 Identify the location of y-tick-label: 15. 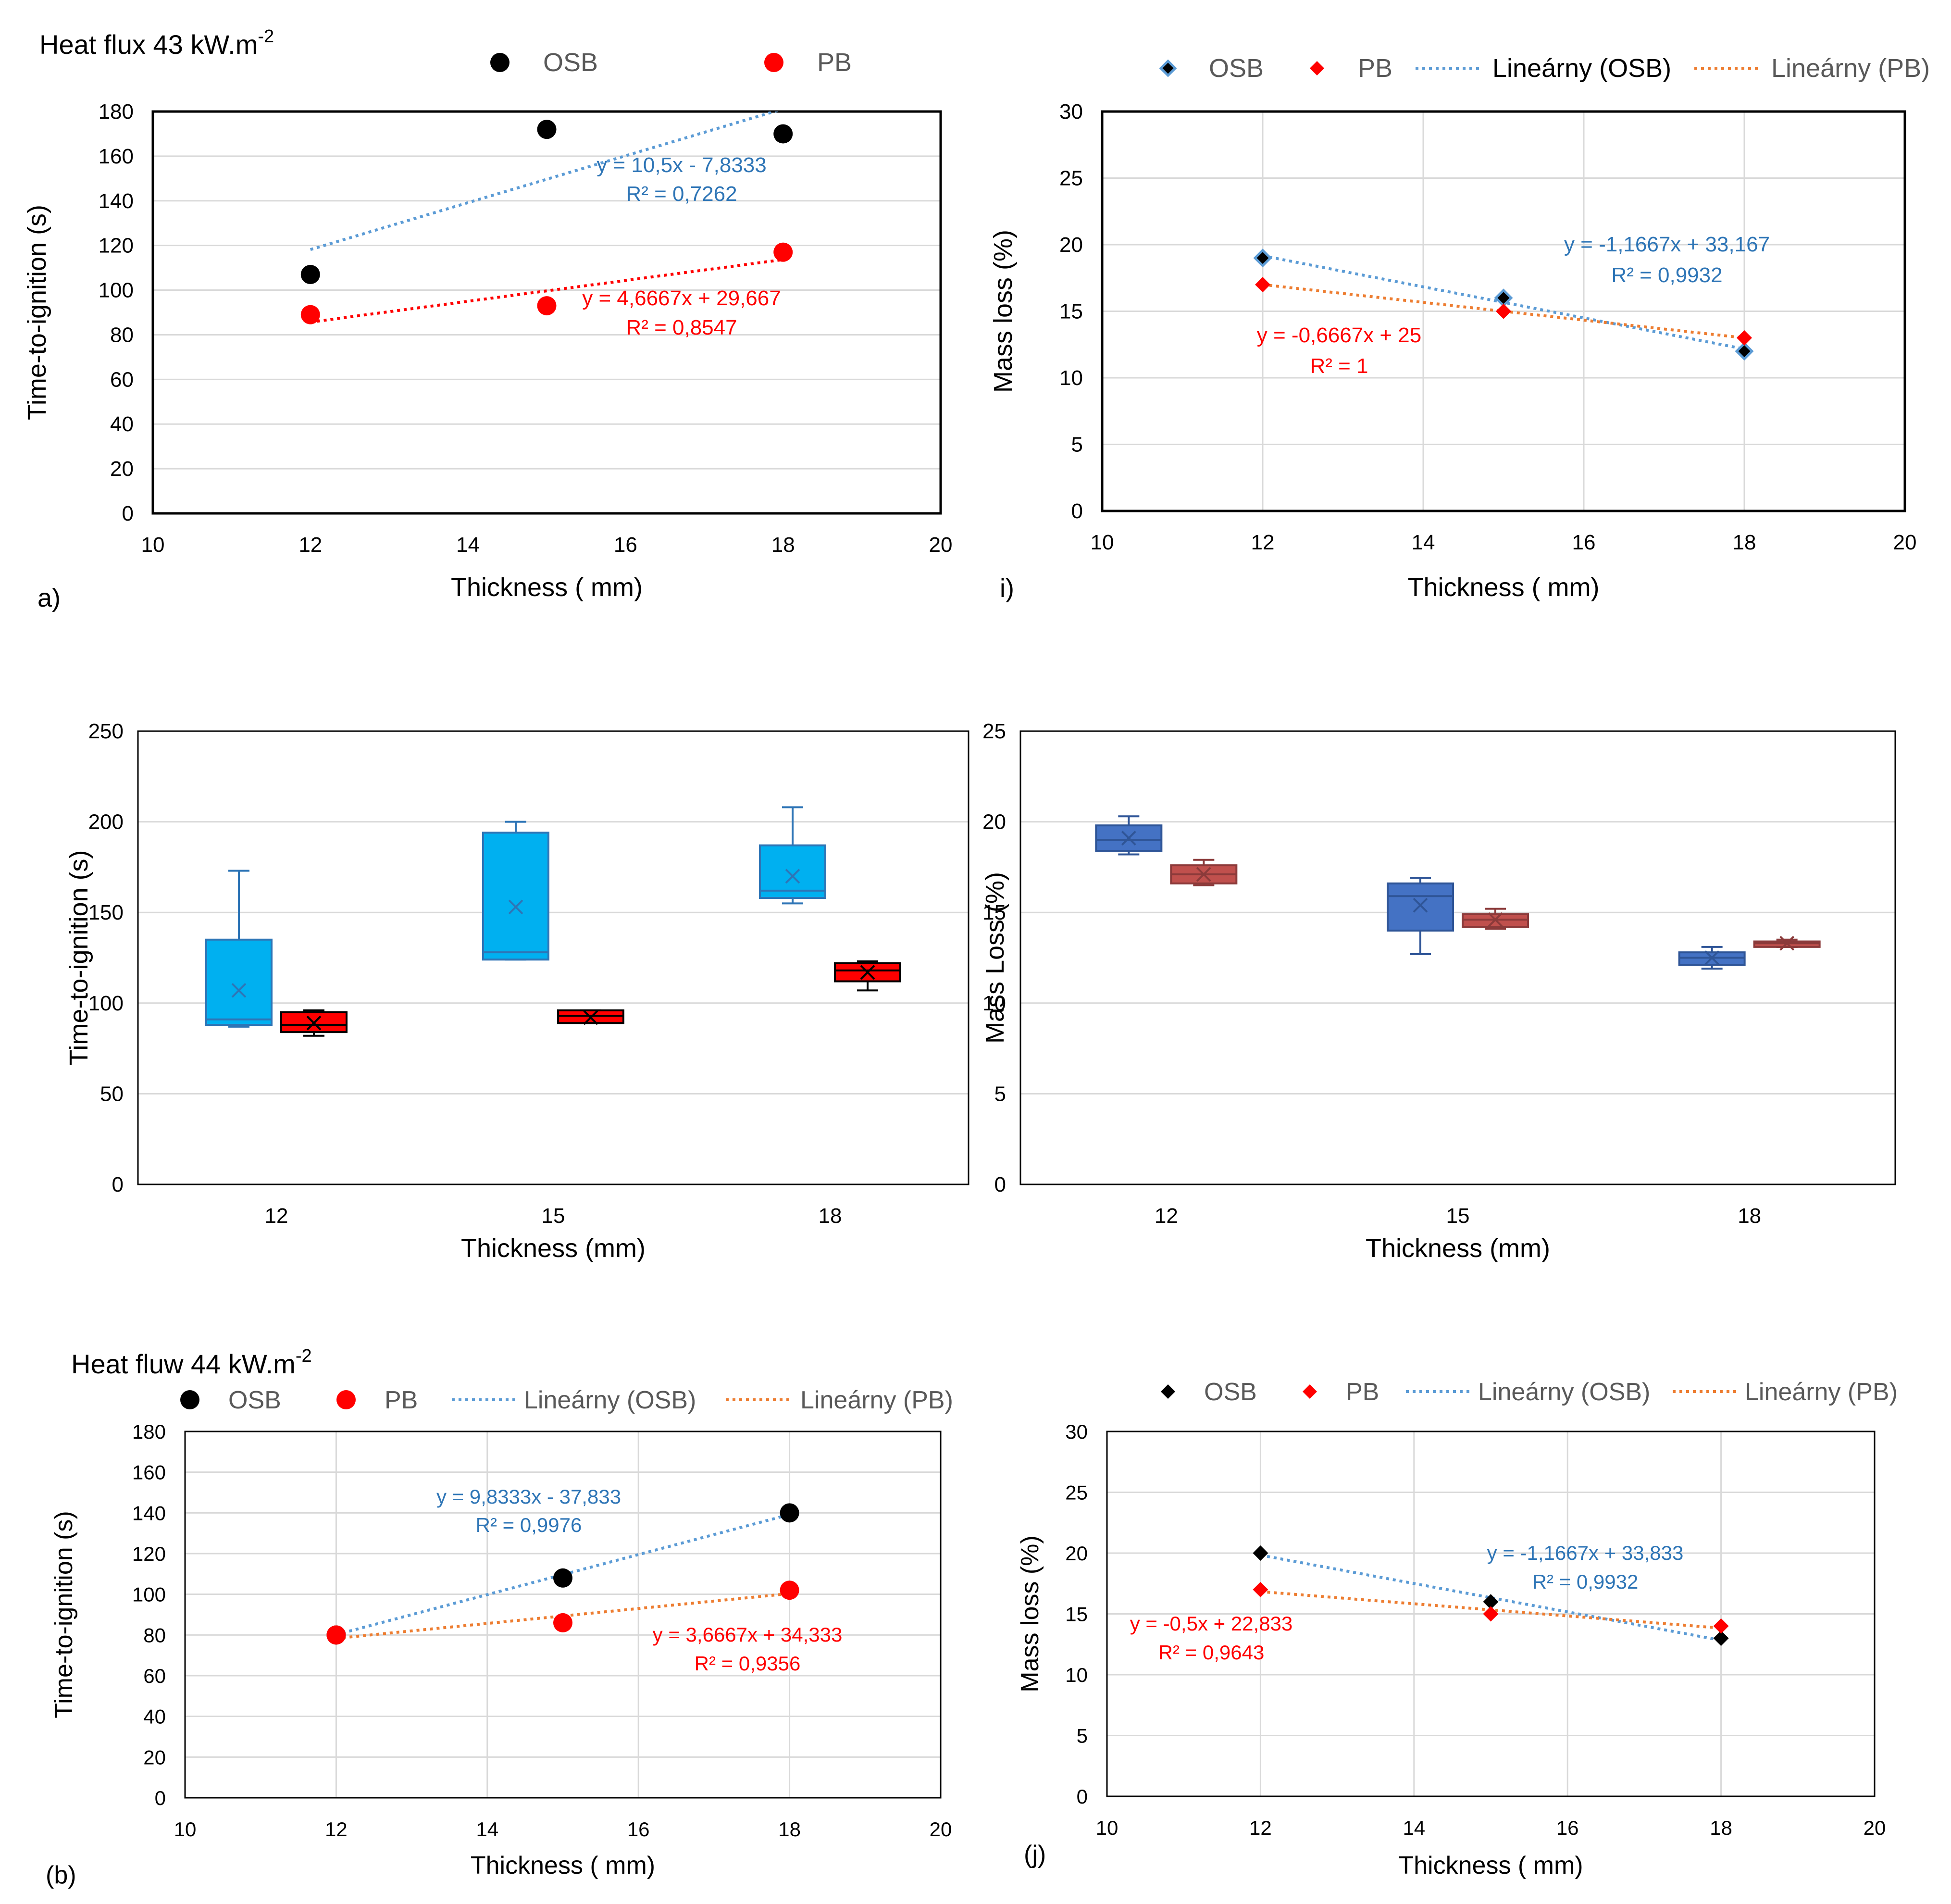
(994, 912).